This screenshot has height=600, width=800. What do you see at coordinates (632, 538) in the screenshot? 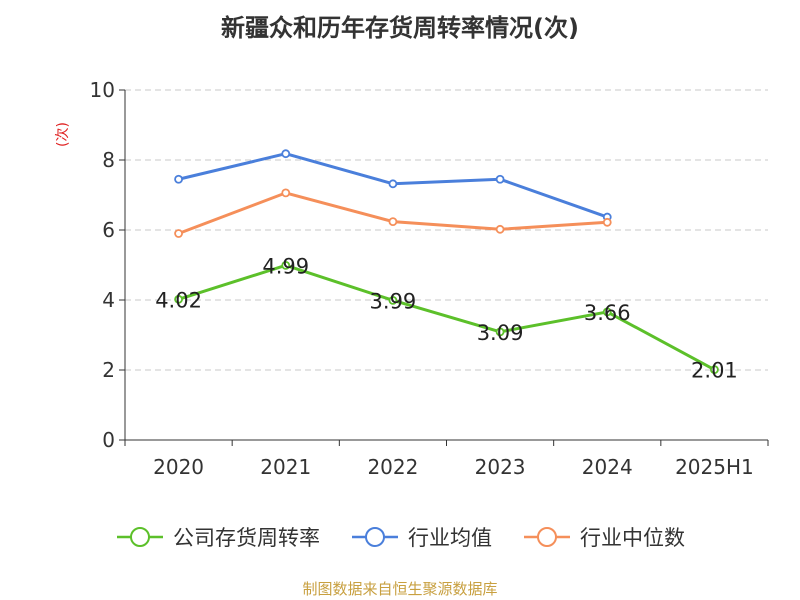
I see `legend-label: 行业中位数` at bounding box center [632, 538].